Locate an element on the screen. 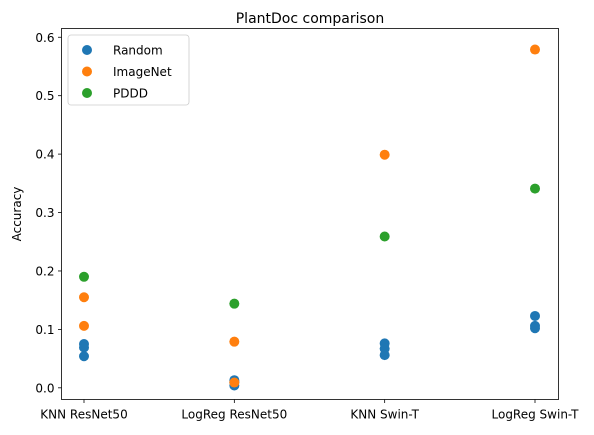 This screenshot has width=594, height=435. chart-title: PlantDoc comparison is located at coordinates (310, 19).